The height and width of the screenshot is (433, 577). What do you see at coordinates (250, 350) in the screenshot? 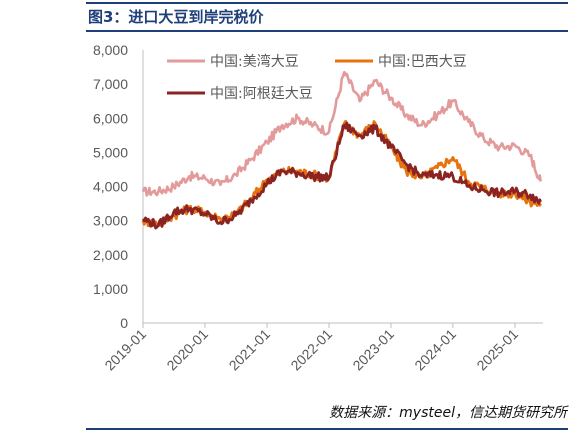
I see `x-tick-label: 2021-01` at bounding box center [250, 350].